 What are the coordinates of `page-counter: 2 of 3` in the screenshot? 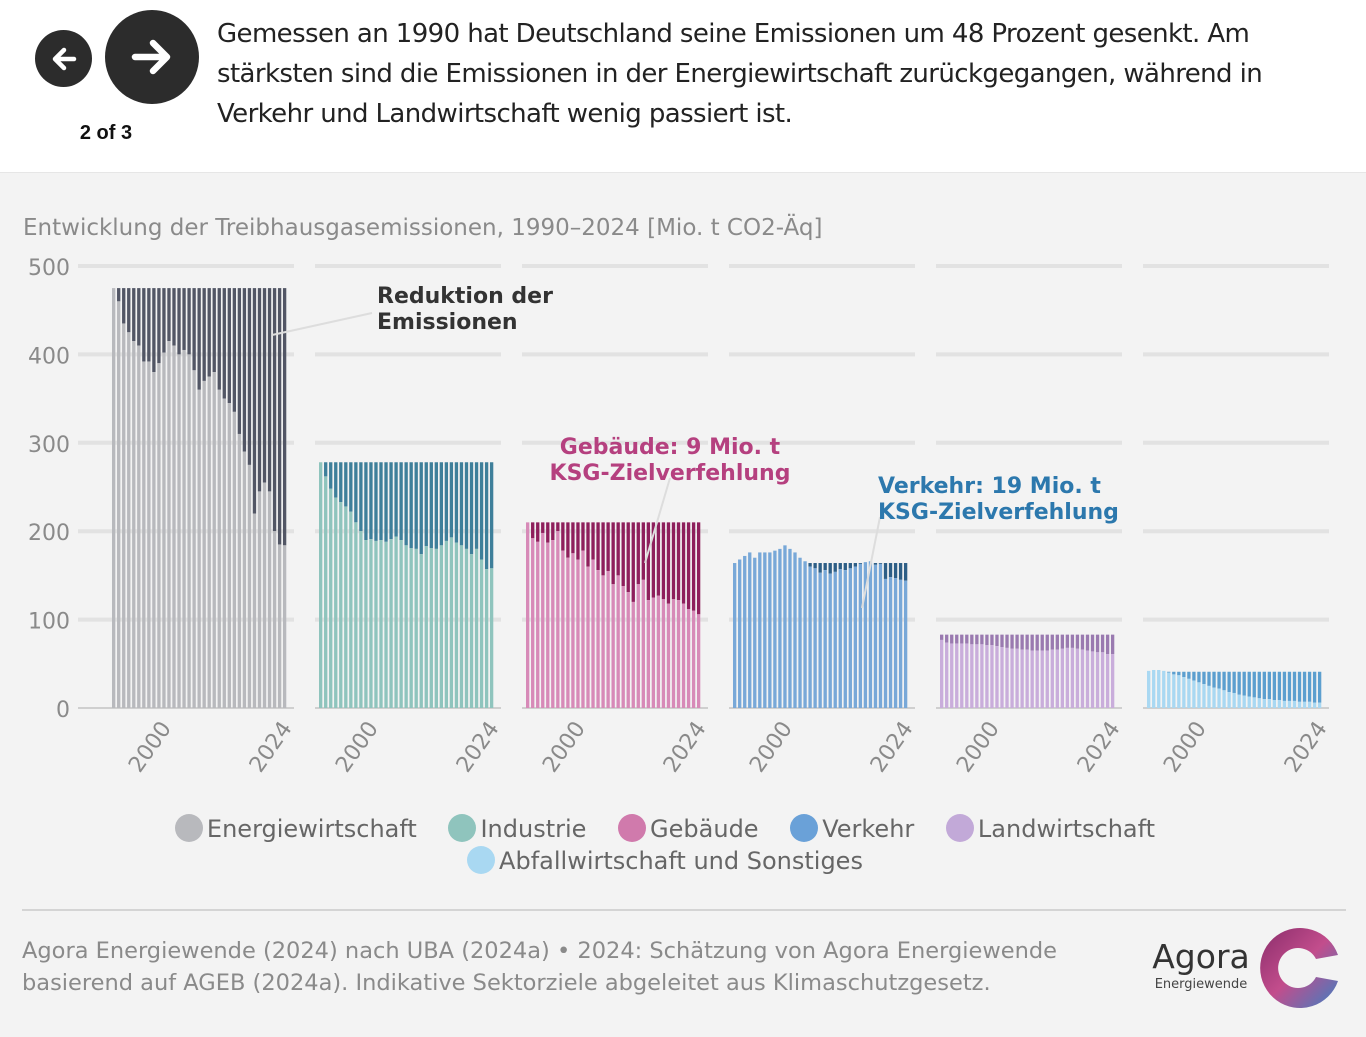 It's located at (106, 133).